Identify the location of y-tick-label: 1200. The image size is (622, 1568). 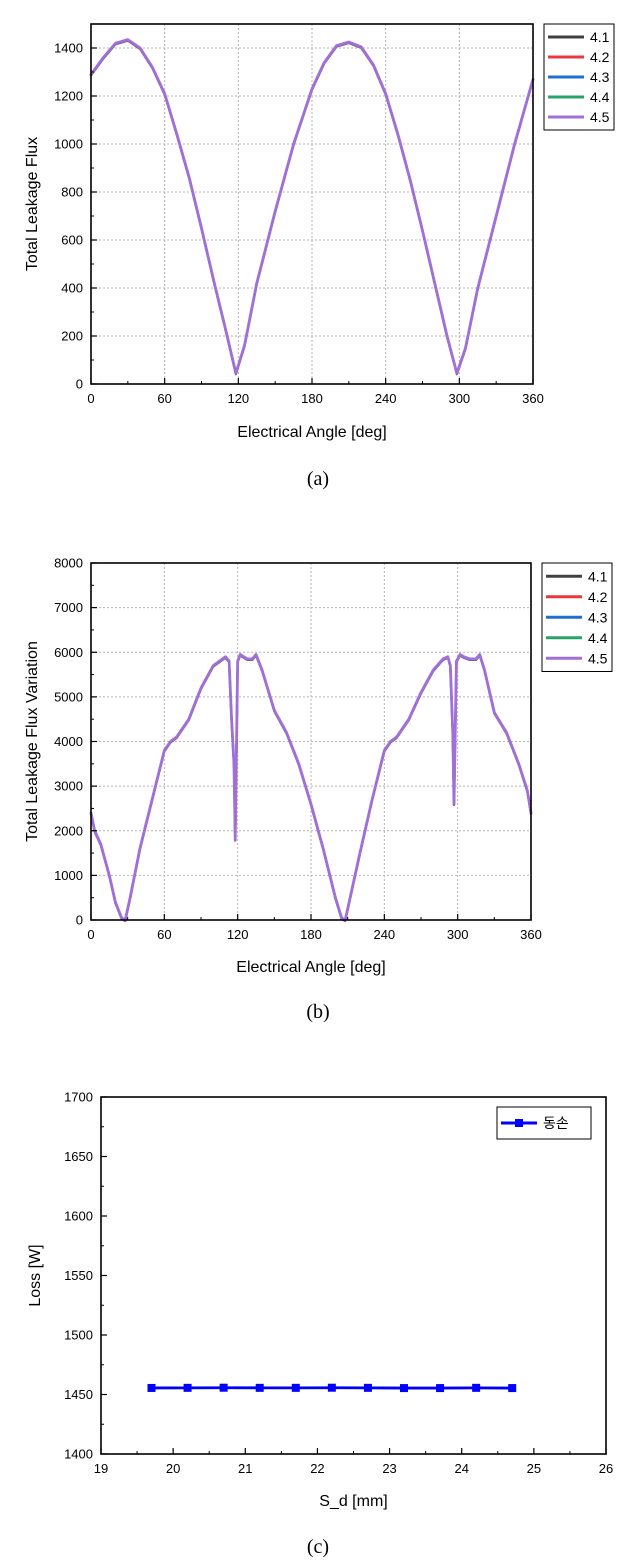
(68, 96).